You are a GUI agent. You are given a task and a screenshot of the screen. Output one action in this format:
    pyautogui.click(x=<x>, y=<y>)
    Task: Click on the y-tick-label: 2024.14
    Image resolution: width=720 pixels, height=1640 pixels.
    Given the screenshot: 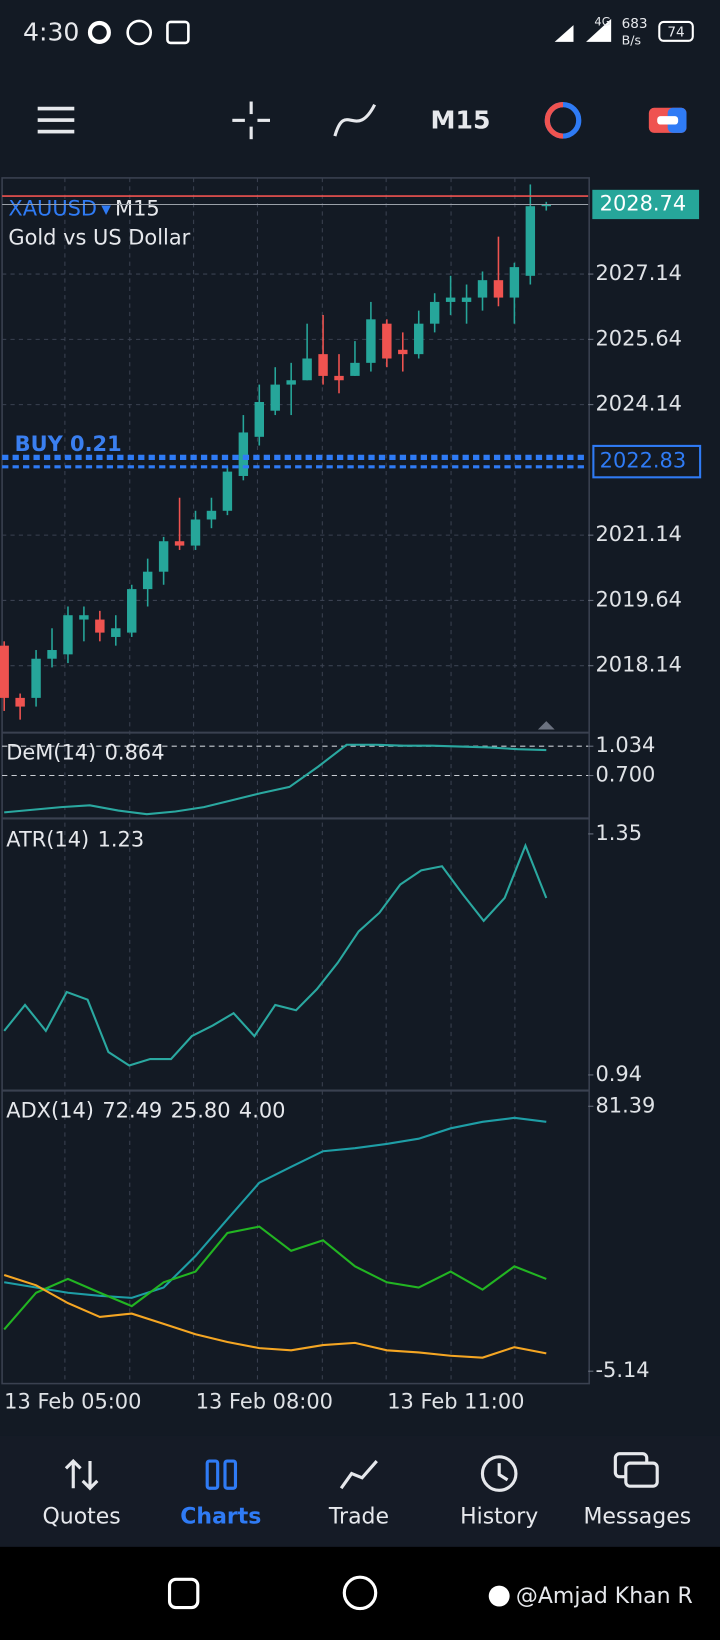 What is the action you would take?
    pyautogui.click(x=638, y=404)
    